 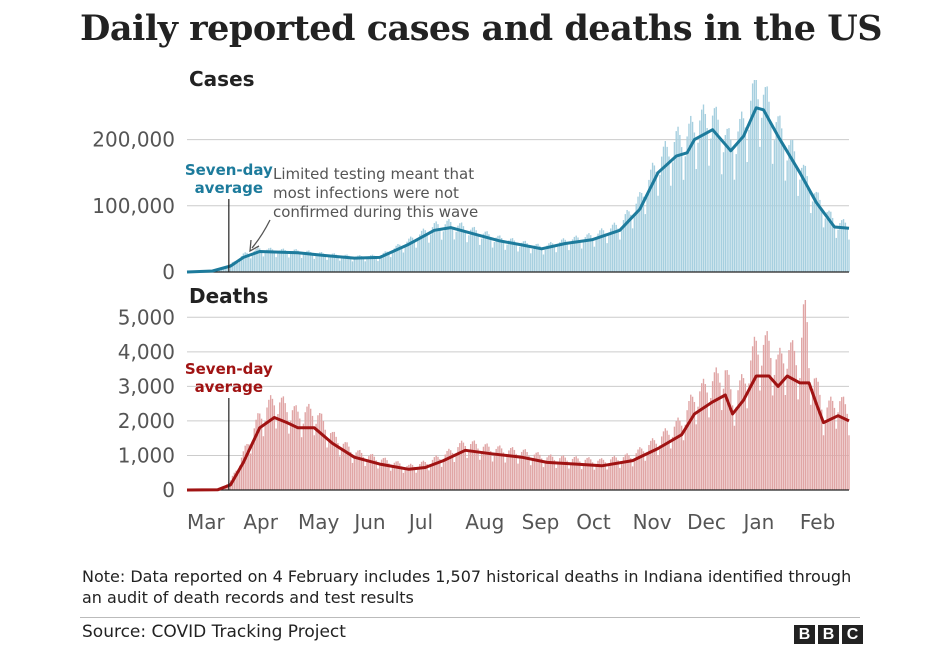 I want to click on x-tick-label: Aug, so click(x=484, y=522).